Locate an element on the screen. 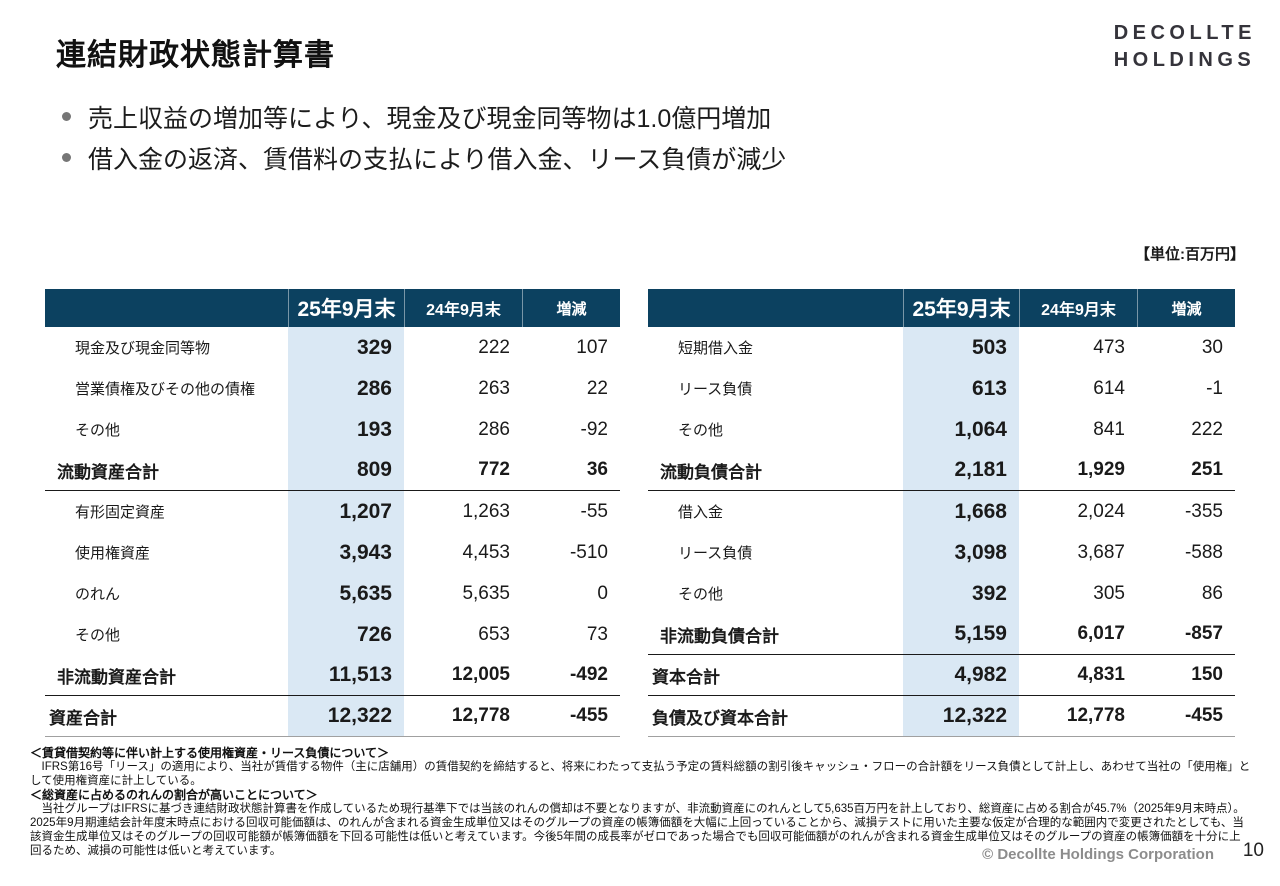 Image resolution: width=1280 pixels, height=886 pixels. table-row: リース負債 3,098 3,687 -588 is located at coordinates (941, 552).